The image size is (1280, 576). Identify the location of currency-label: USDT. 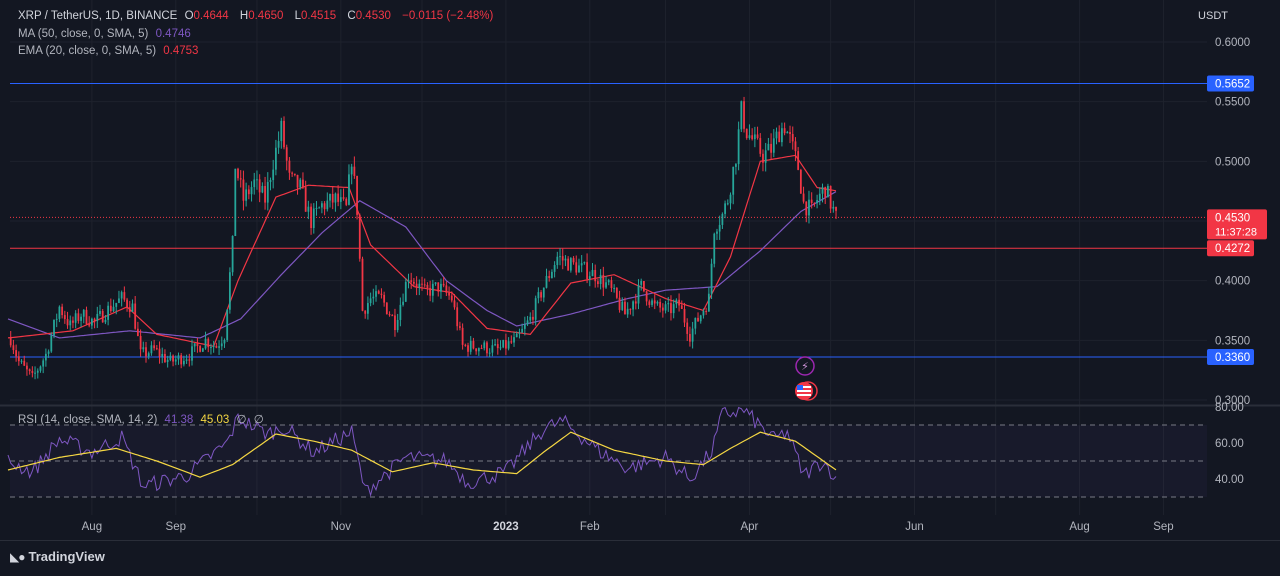
(1213, 16).